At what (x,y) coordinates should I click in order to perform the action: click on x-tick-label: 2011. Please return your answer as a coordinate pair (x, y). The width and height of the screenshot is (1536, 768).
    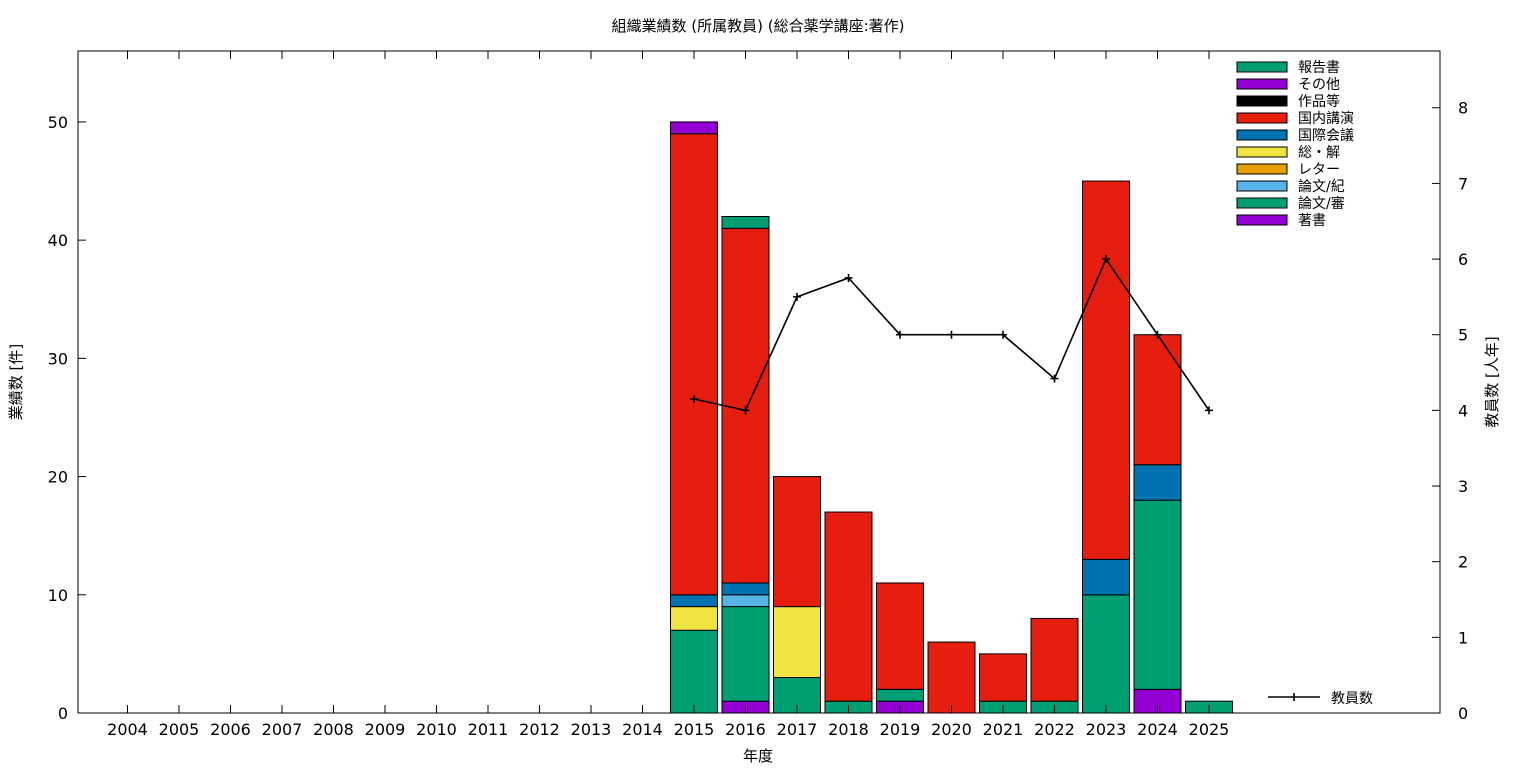
    Looking at the image, I should click on (488, 729).